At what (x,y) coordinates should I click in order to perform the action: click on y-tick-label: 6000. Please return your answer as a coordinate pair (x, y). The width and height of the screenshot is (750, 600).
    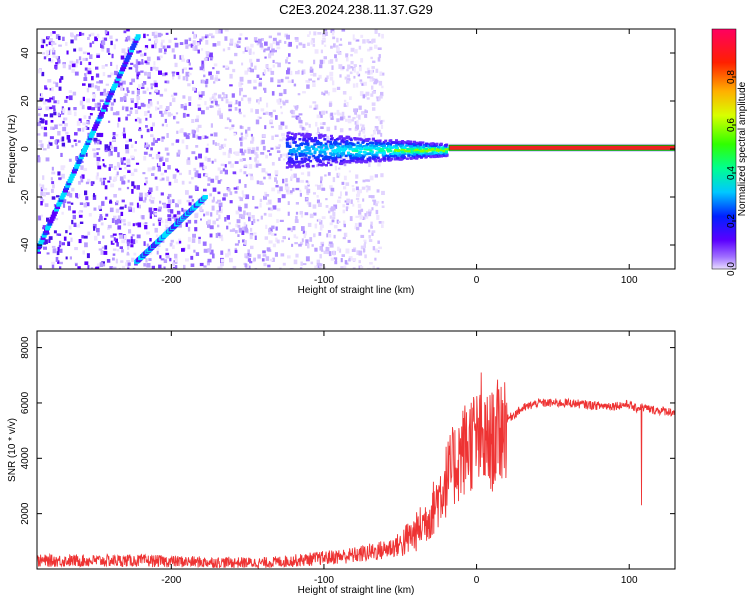
    Looking at the image, I should click on (25, 402).